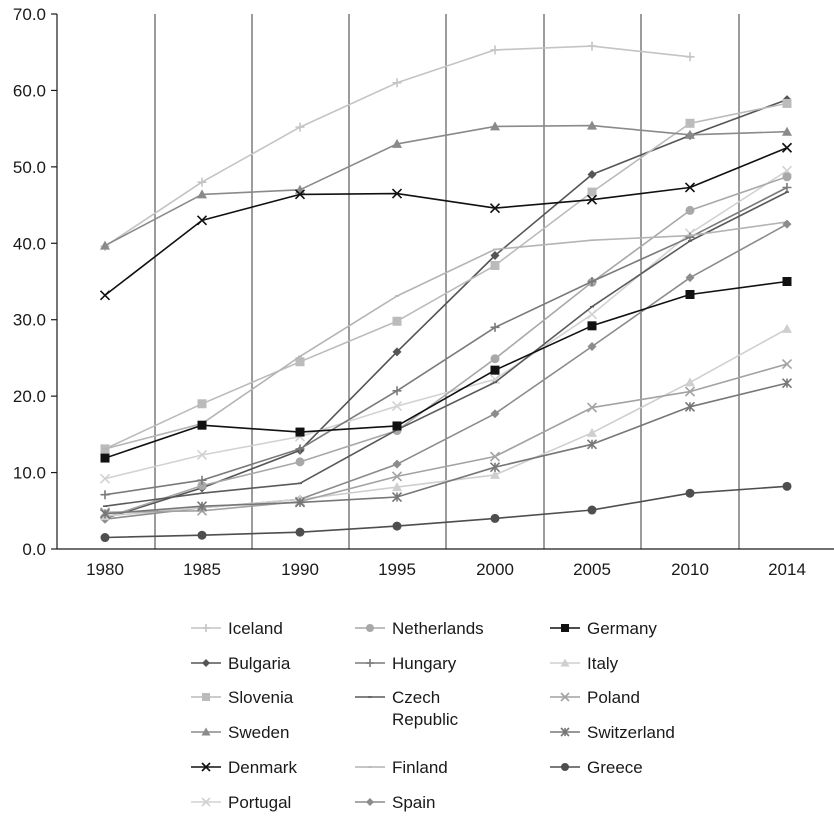  Describe the element at coordinates (446, 448) in the screenshot. I see `series-line-switzerland` at that location.